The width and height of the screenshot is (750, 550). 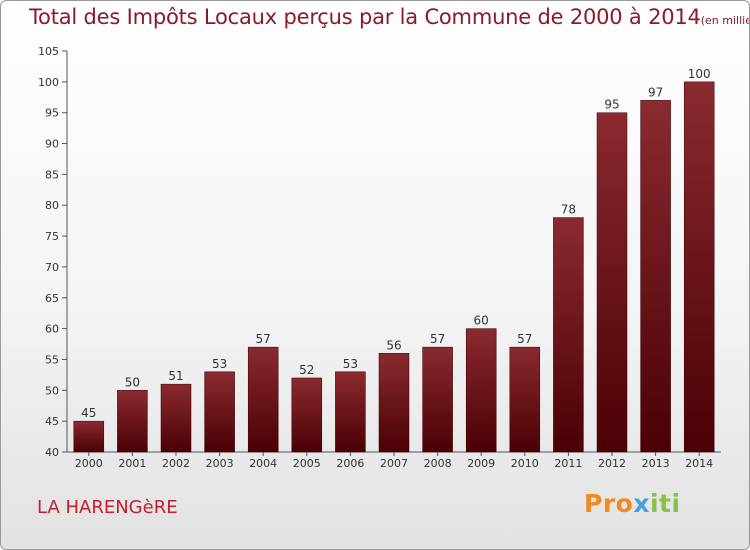 What do you see at coordinates (394, 463) in the screenshot?
I see `x-tick-label: 2007` at bounding box center [394, 463].